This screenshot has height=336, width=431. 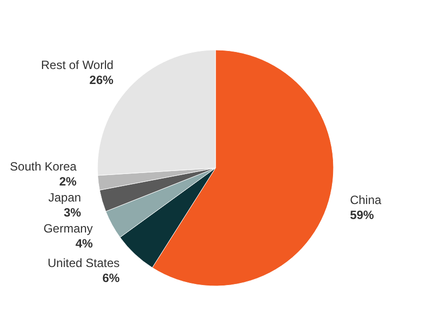 I want to click on data-label: 59%, so click(x=362, y=215).